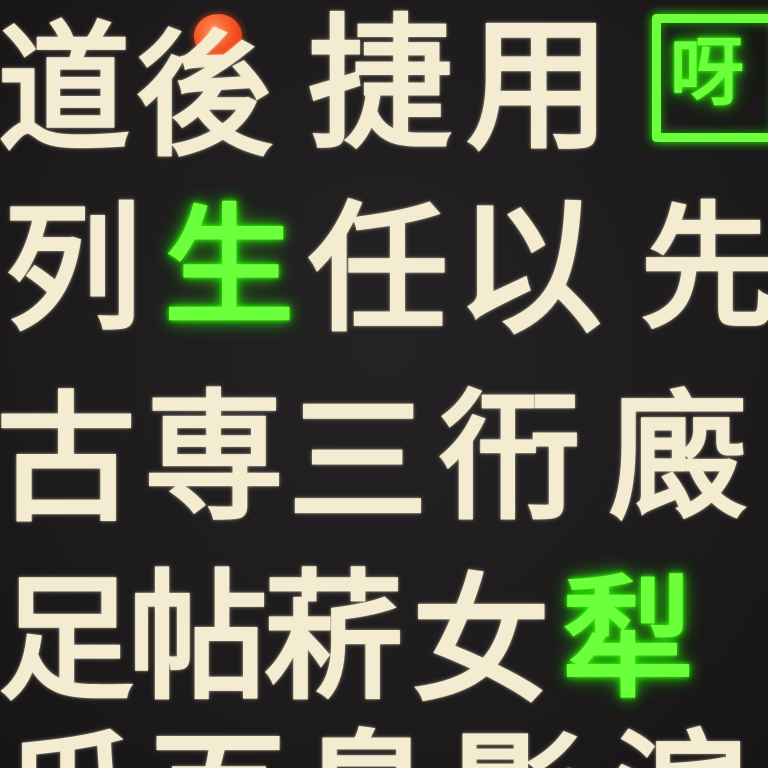 Image resolution: width=768 pixels, height=768 pixels. What do you see at coordinates (67, 640) in the screenshot?
I see `glyph-r4-c1: 足` at bounding box center [67, 640].